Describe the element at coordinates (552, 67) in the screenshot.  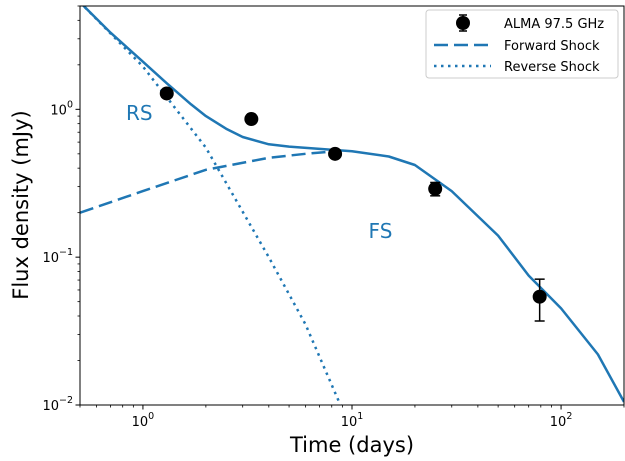
I see `legend-label-reverse-shock: Reverse Shock` at that location.